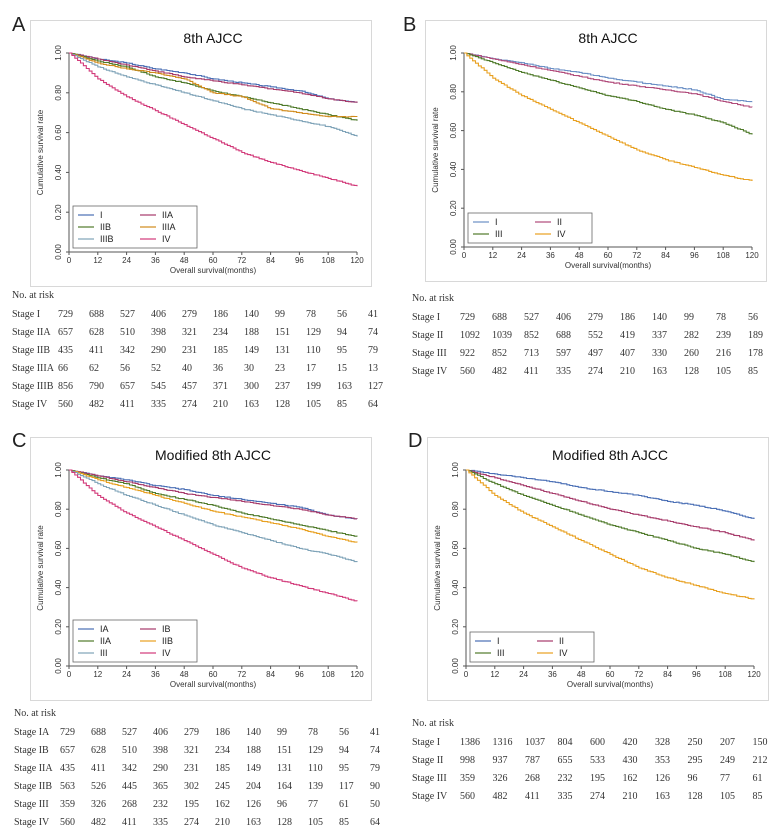 The image size is (780, 835). Describe the element at coordinates (521, 255) in the screenshot. I see `x-tick-label: 24` at that location.